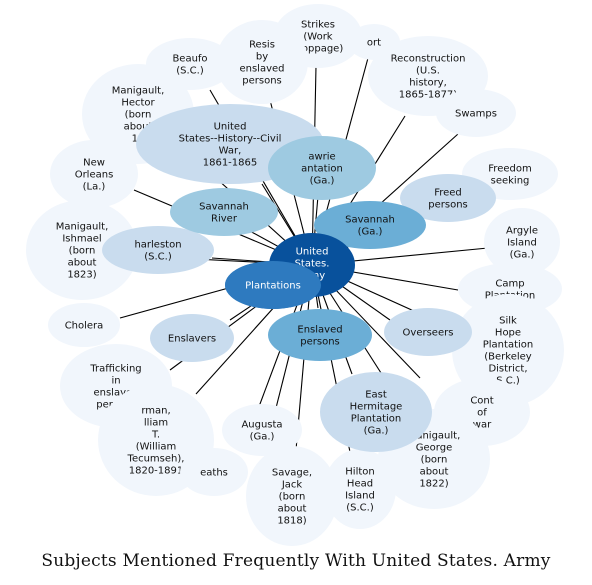 This screenshot has height=585, width=592. What do you see at coordinates (157, 245) in the screenshot?
I see `node-label-line: harleston` at bounding box center [157, 245].